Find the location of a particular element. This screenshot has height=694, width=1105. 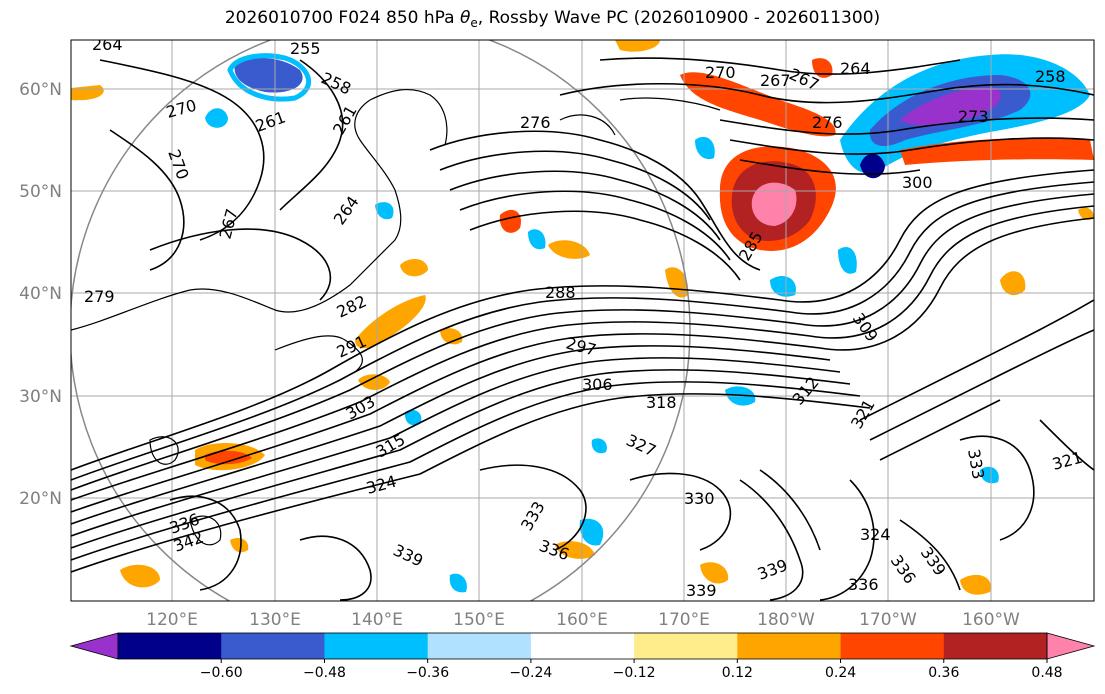

anomaly-blob-negative-east is located at coordinates (989, 475).